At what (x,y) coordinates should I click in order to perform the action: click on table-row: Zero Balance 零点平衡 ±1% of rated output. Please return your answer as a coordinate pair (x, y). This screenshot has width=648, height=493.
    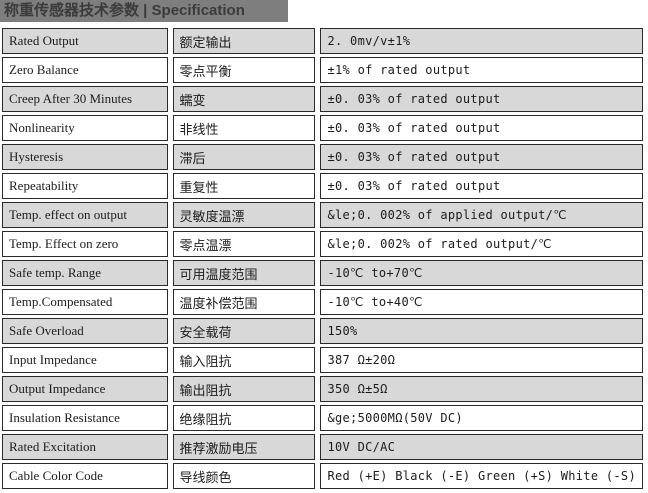
    Looking at the image, I should click on (322, 70).